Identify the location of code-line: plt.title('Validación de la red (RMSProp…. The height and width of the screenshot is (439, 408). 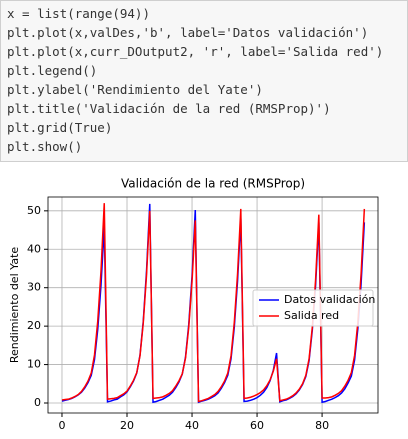
(169, 108).